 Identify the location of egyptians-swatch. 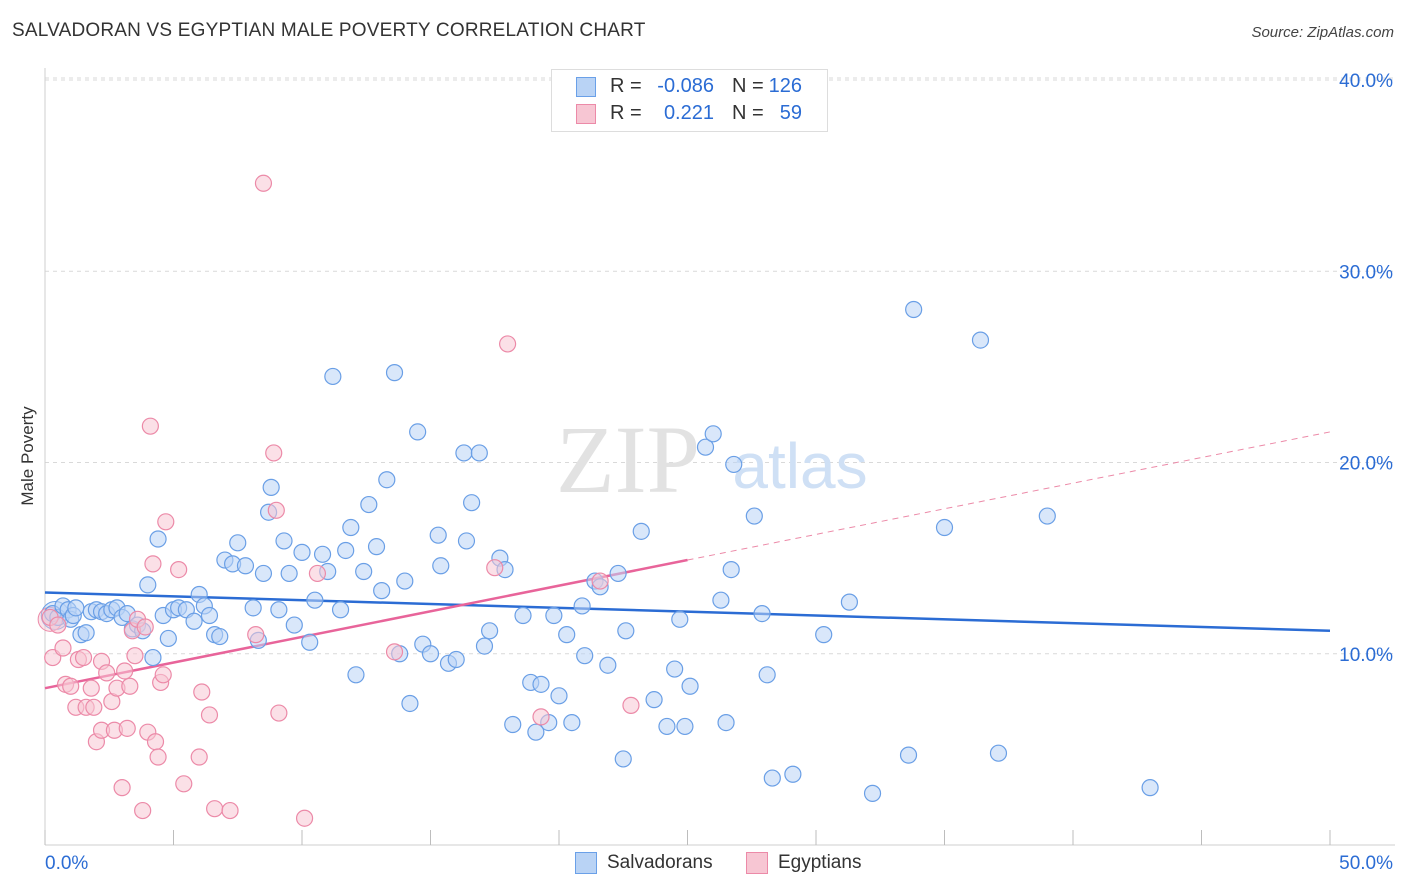
(586, 114).